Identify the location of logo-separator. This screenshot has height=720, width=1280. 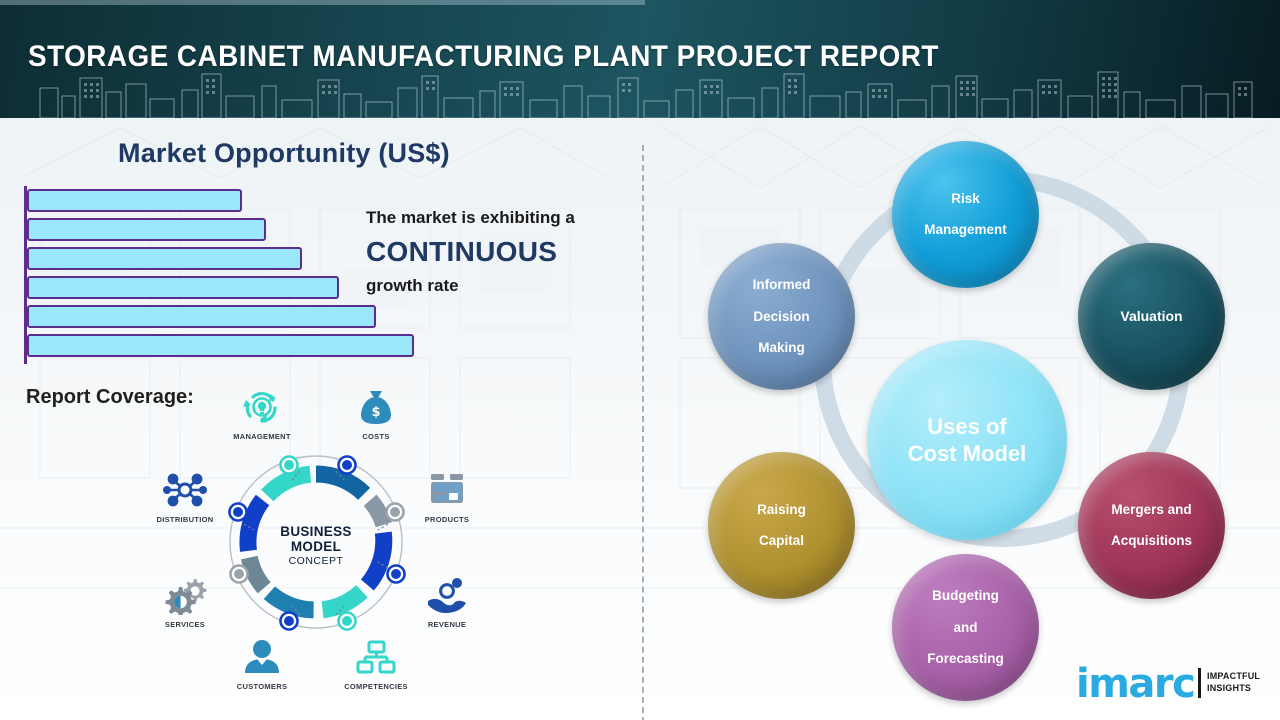
(1199, 683).